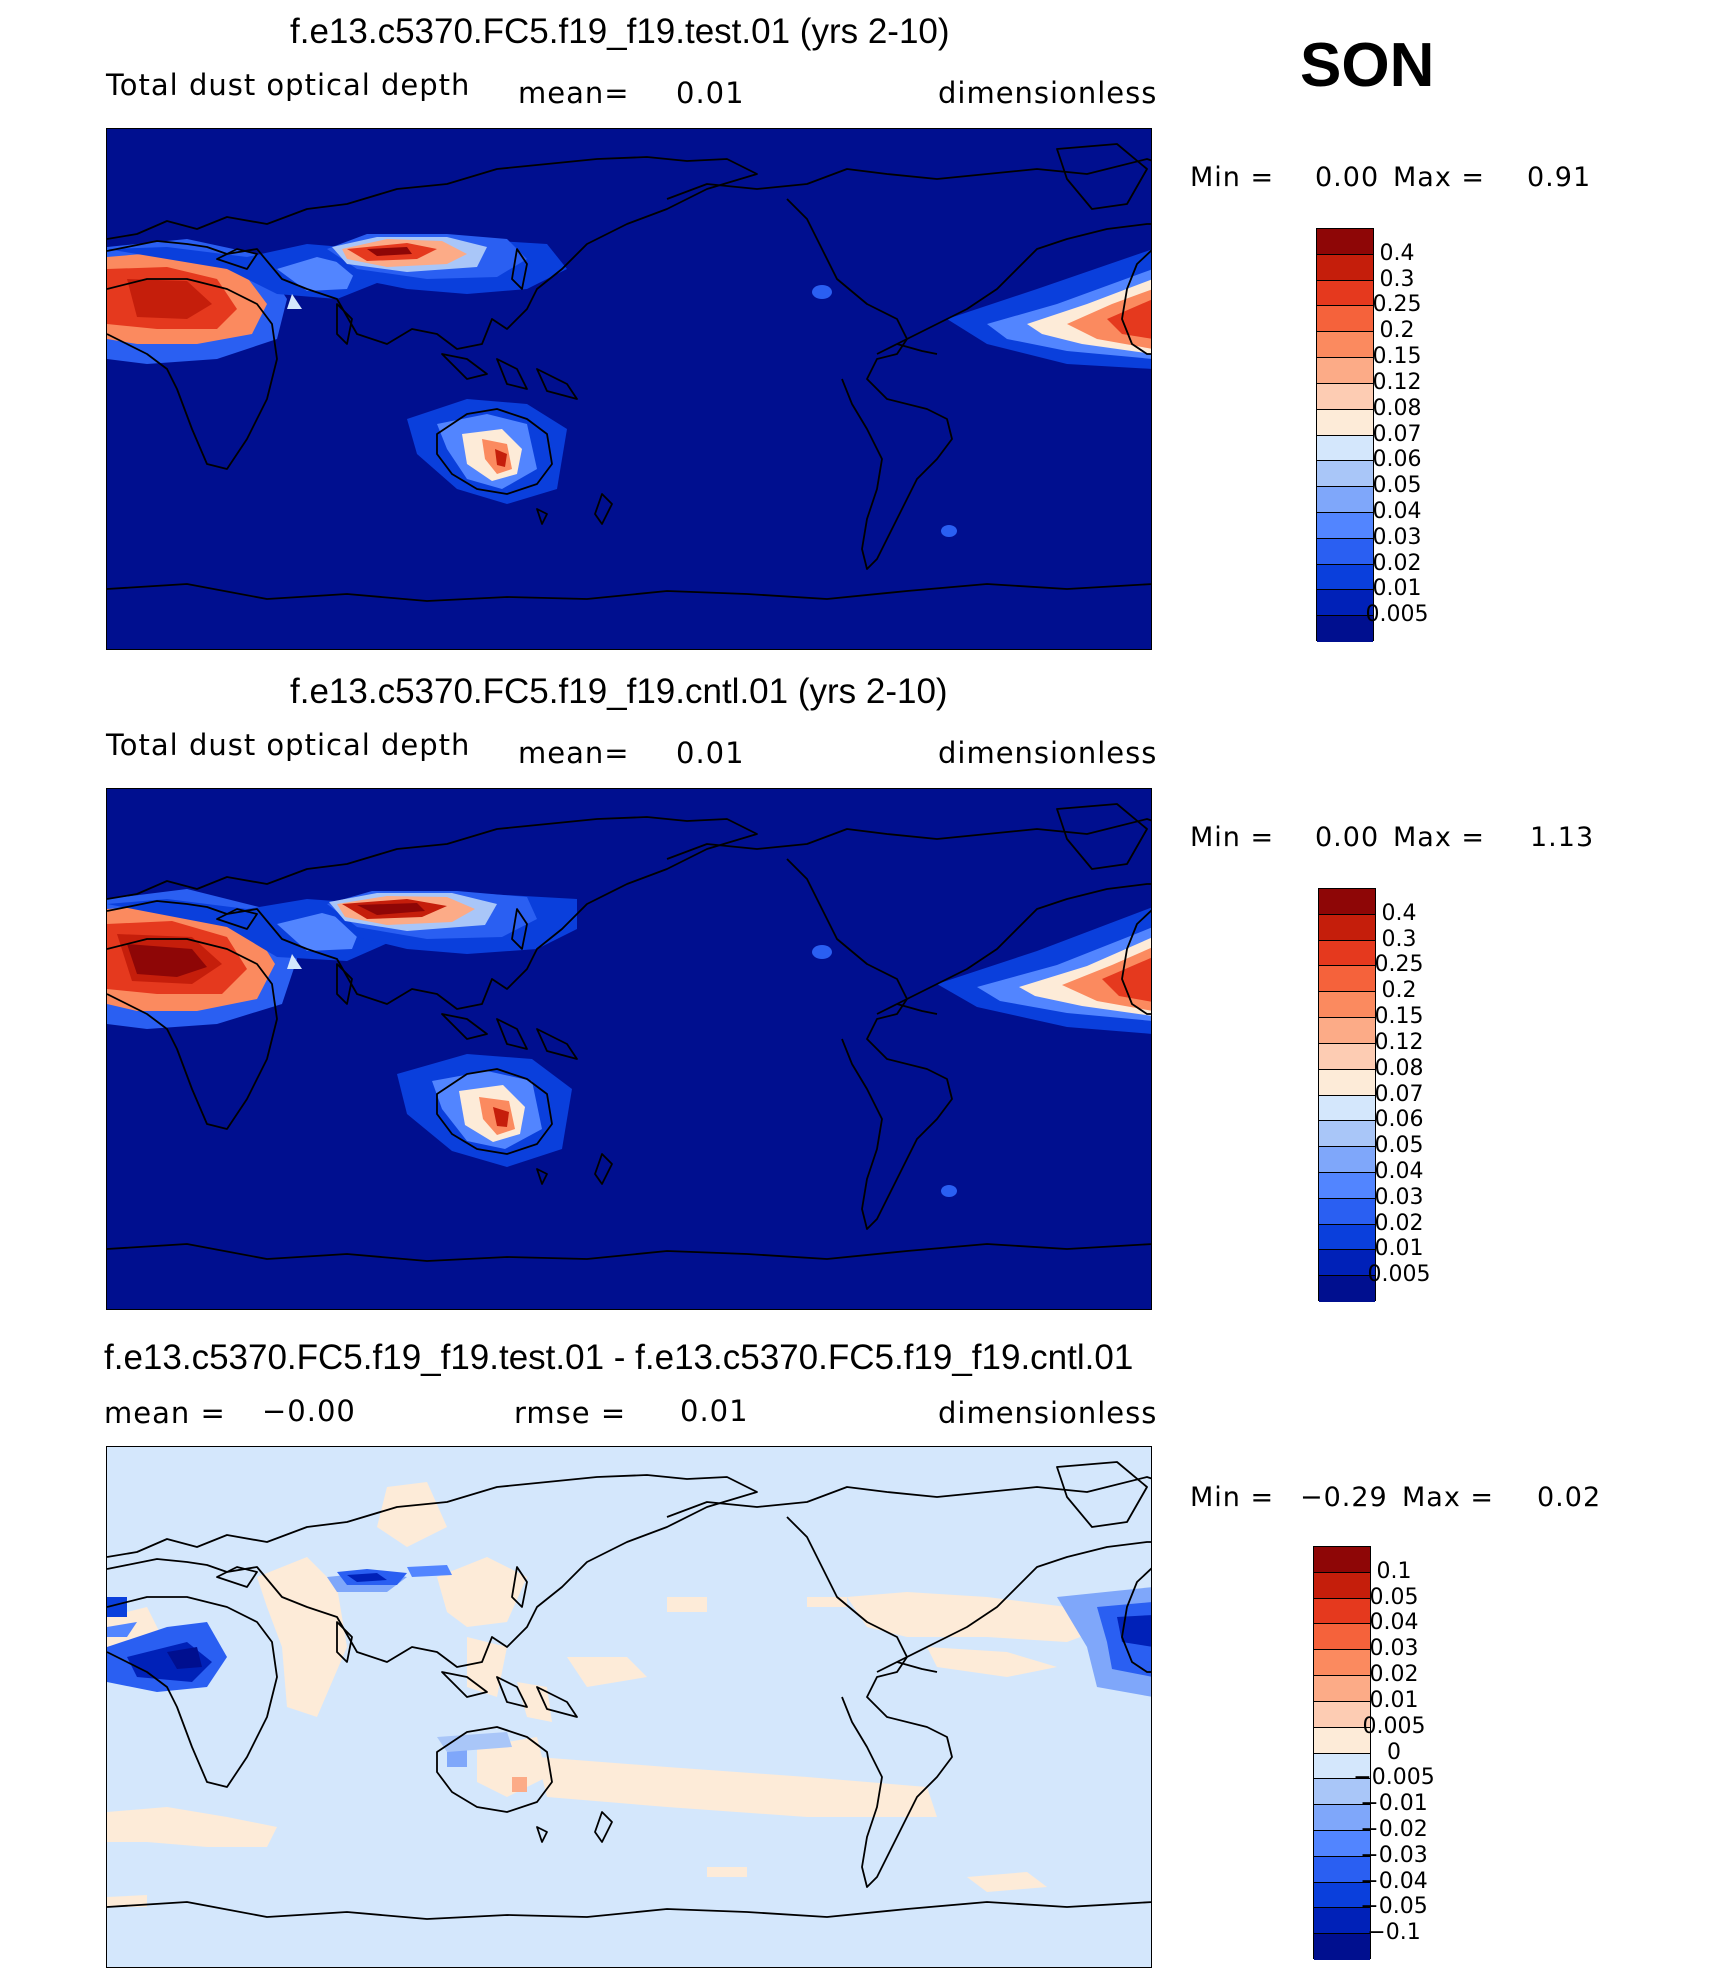  What do you see at coordinates (1232, 837) in the screenshot?
I see `panel2-min-label: Min =` at bounding box center [1232, 837].